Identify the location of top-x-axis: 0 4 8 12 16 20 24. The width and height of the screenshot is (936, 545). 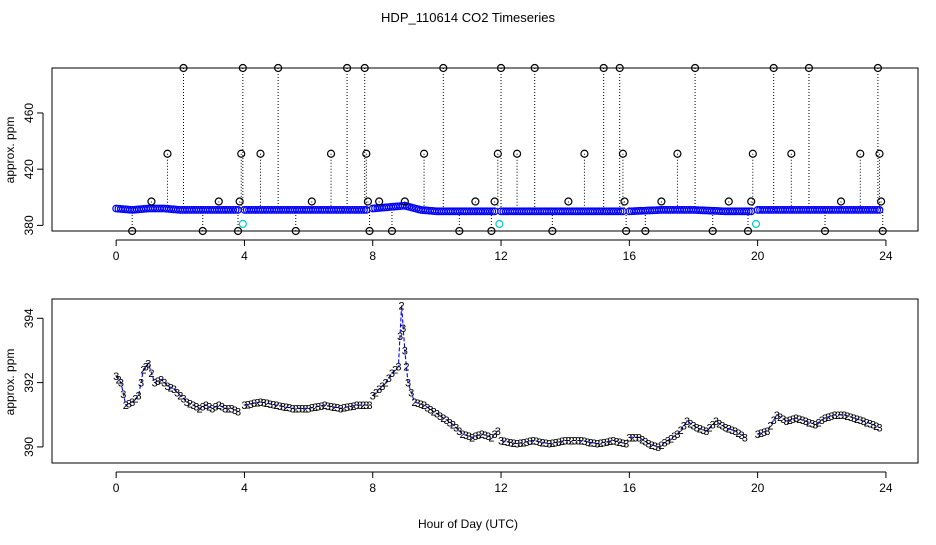
(503, 251).